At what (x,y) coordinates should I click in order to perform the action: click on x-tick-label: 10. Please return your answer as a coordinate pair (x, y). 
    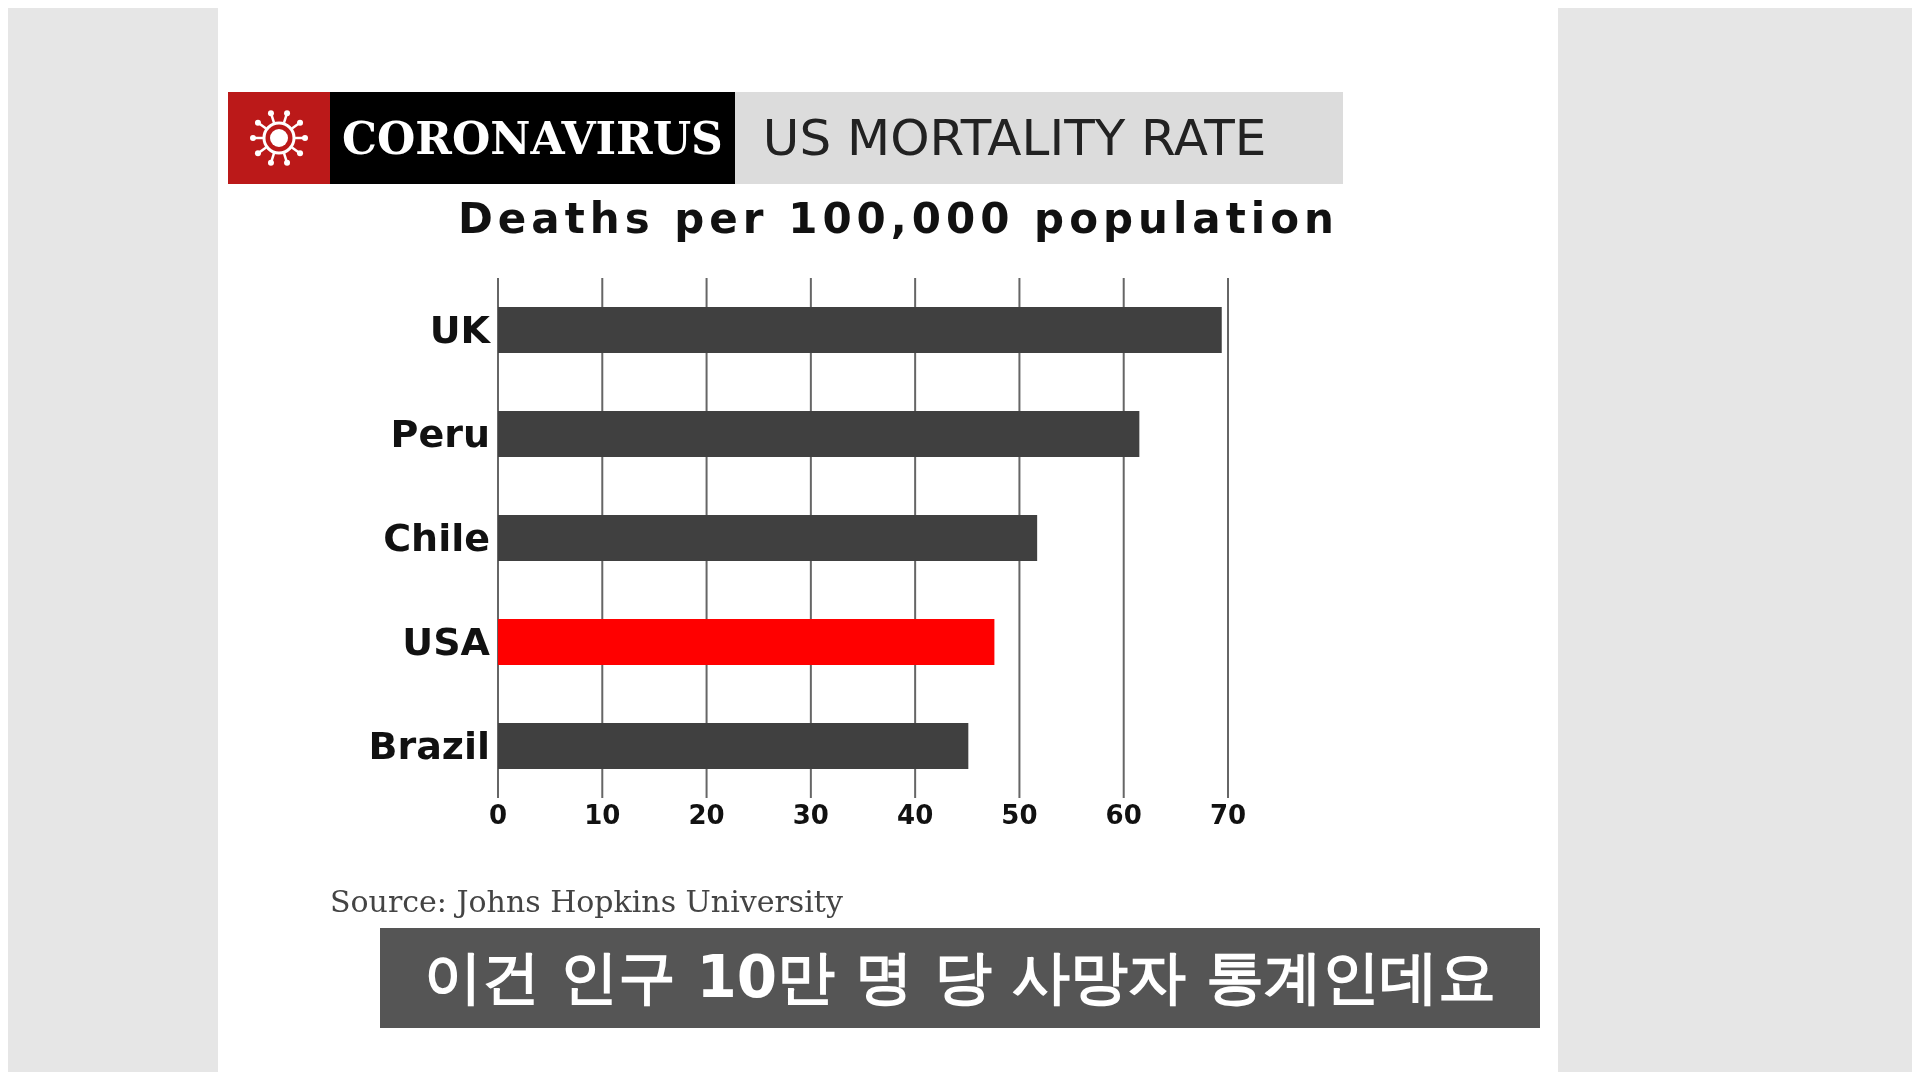
    Looking at the image, I should click on (602, 815).